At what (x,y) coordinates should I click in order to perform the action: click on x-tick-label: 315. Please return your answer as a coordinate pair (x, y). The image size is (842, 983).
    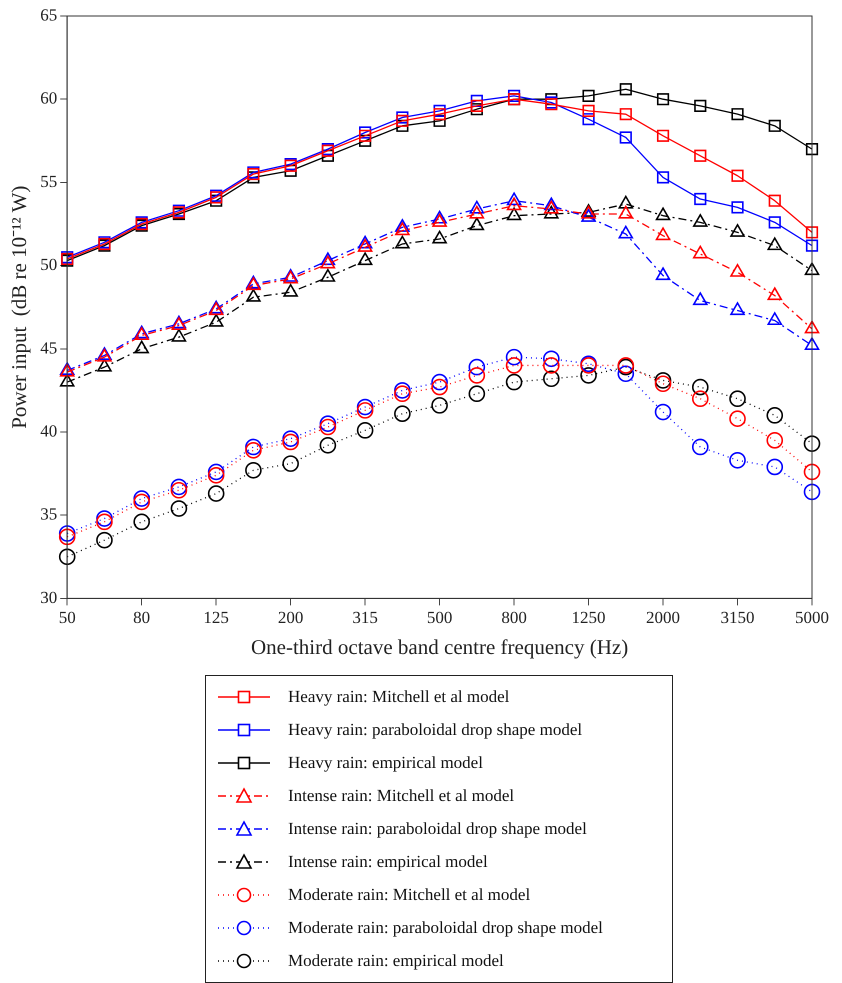
    Looking at the image, I should click on (365, 618).